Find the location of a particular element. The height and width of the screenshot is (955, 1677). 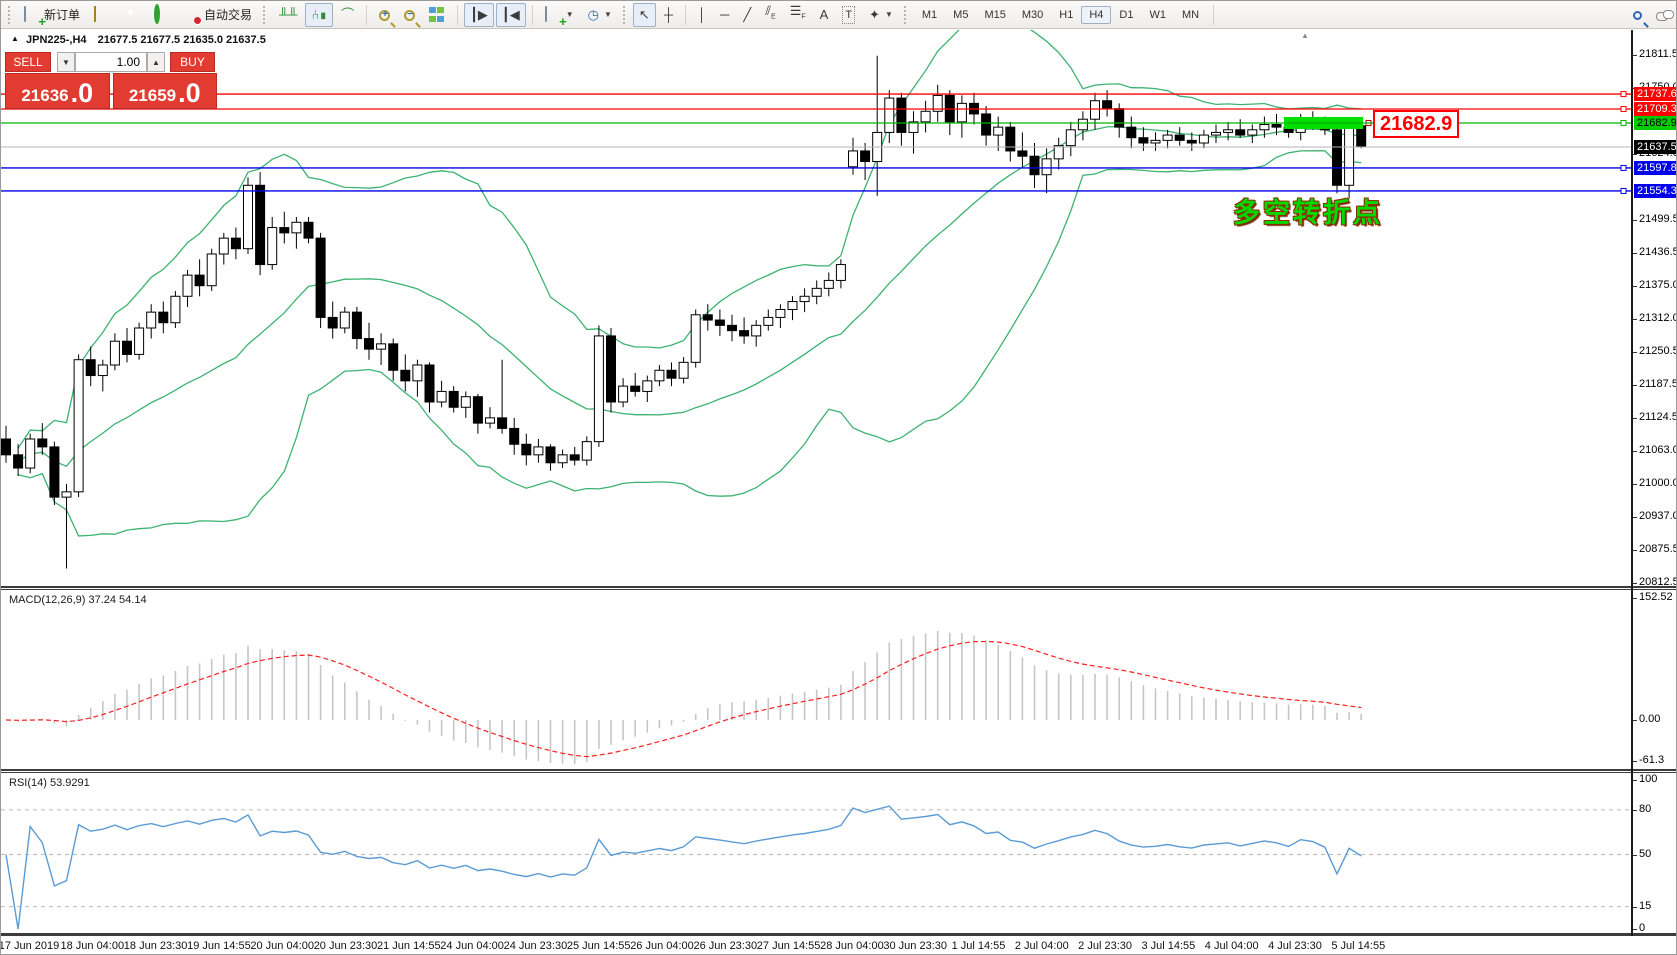

horizontal-line-button: ─ is located at coordinates (724, 15).